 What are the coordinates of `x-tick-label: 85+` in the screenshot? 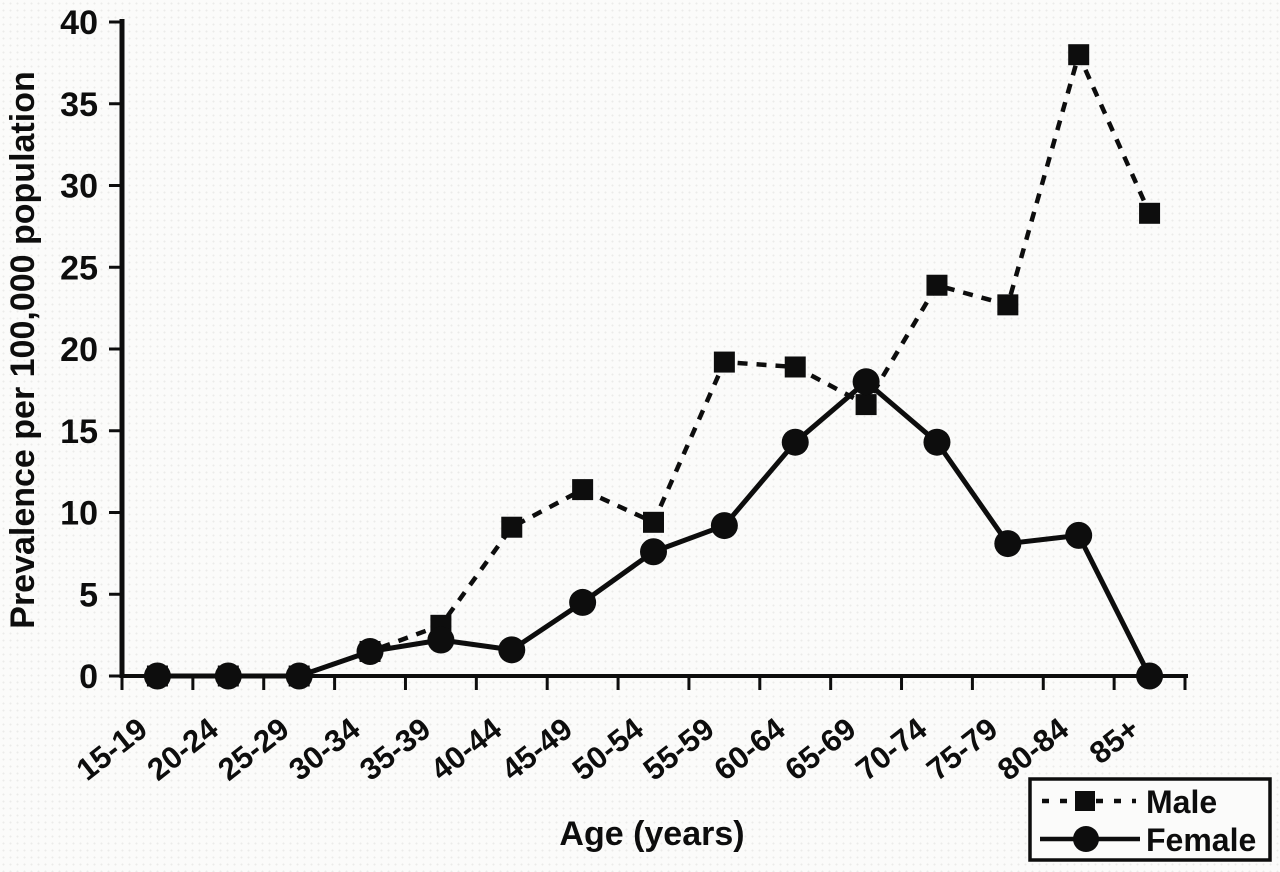 It's located at (1114, 741).